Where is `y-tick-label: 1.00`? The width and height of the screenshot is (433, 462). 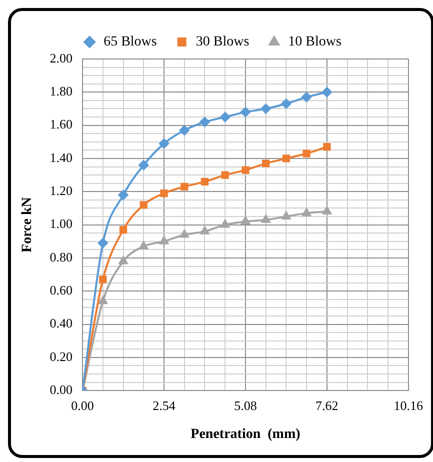
y-tick-label: 1.00 is located at coordinates (61, 224).